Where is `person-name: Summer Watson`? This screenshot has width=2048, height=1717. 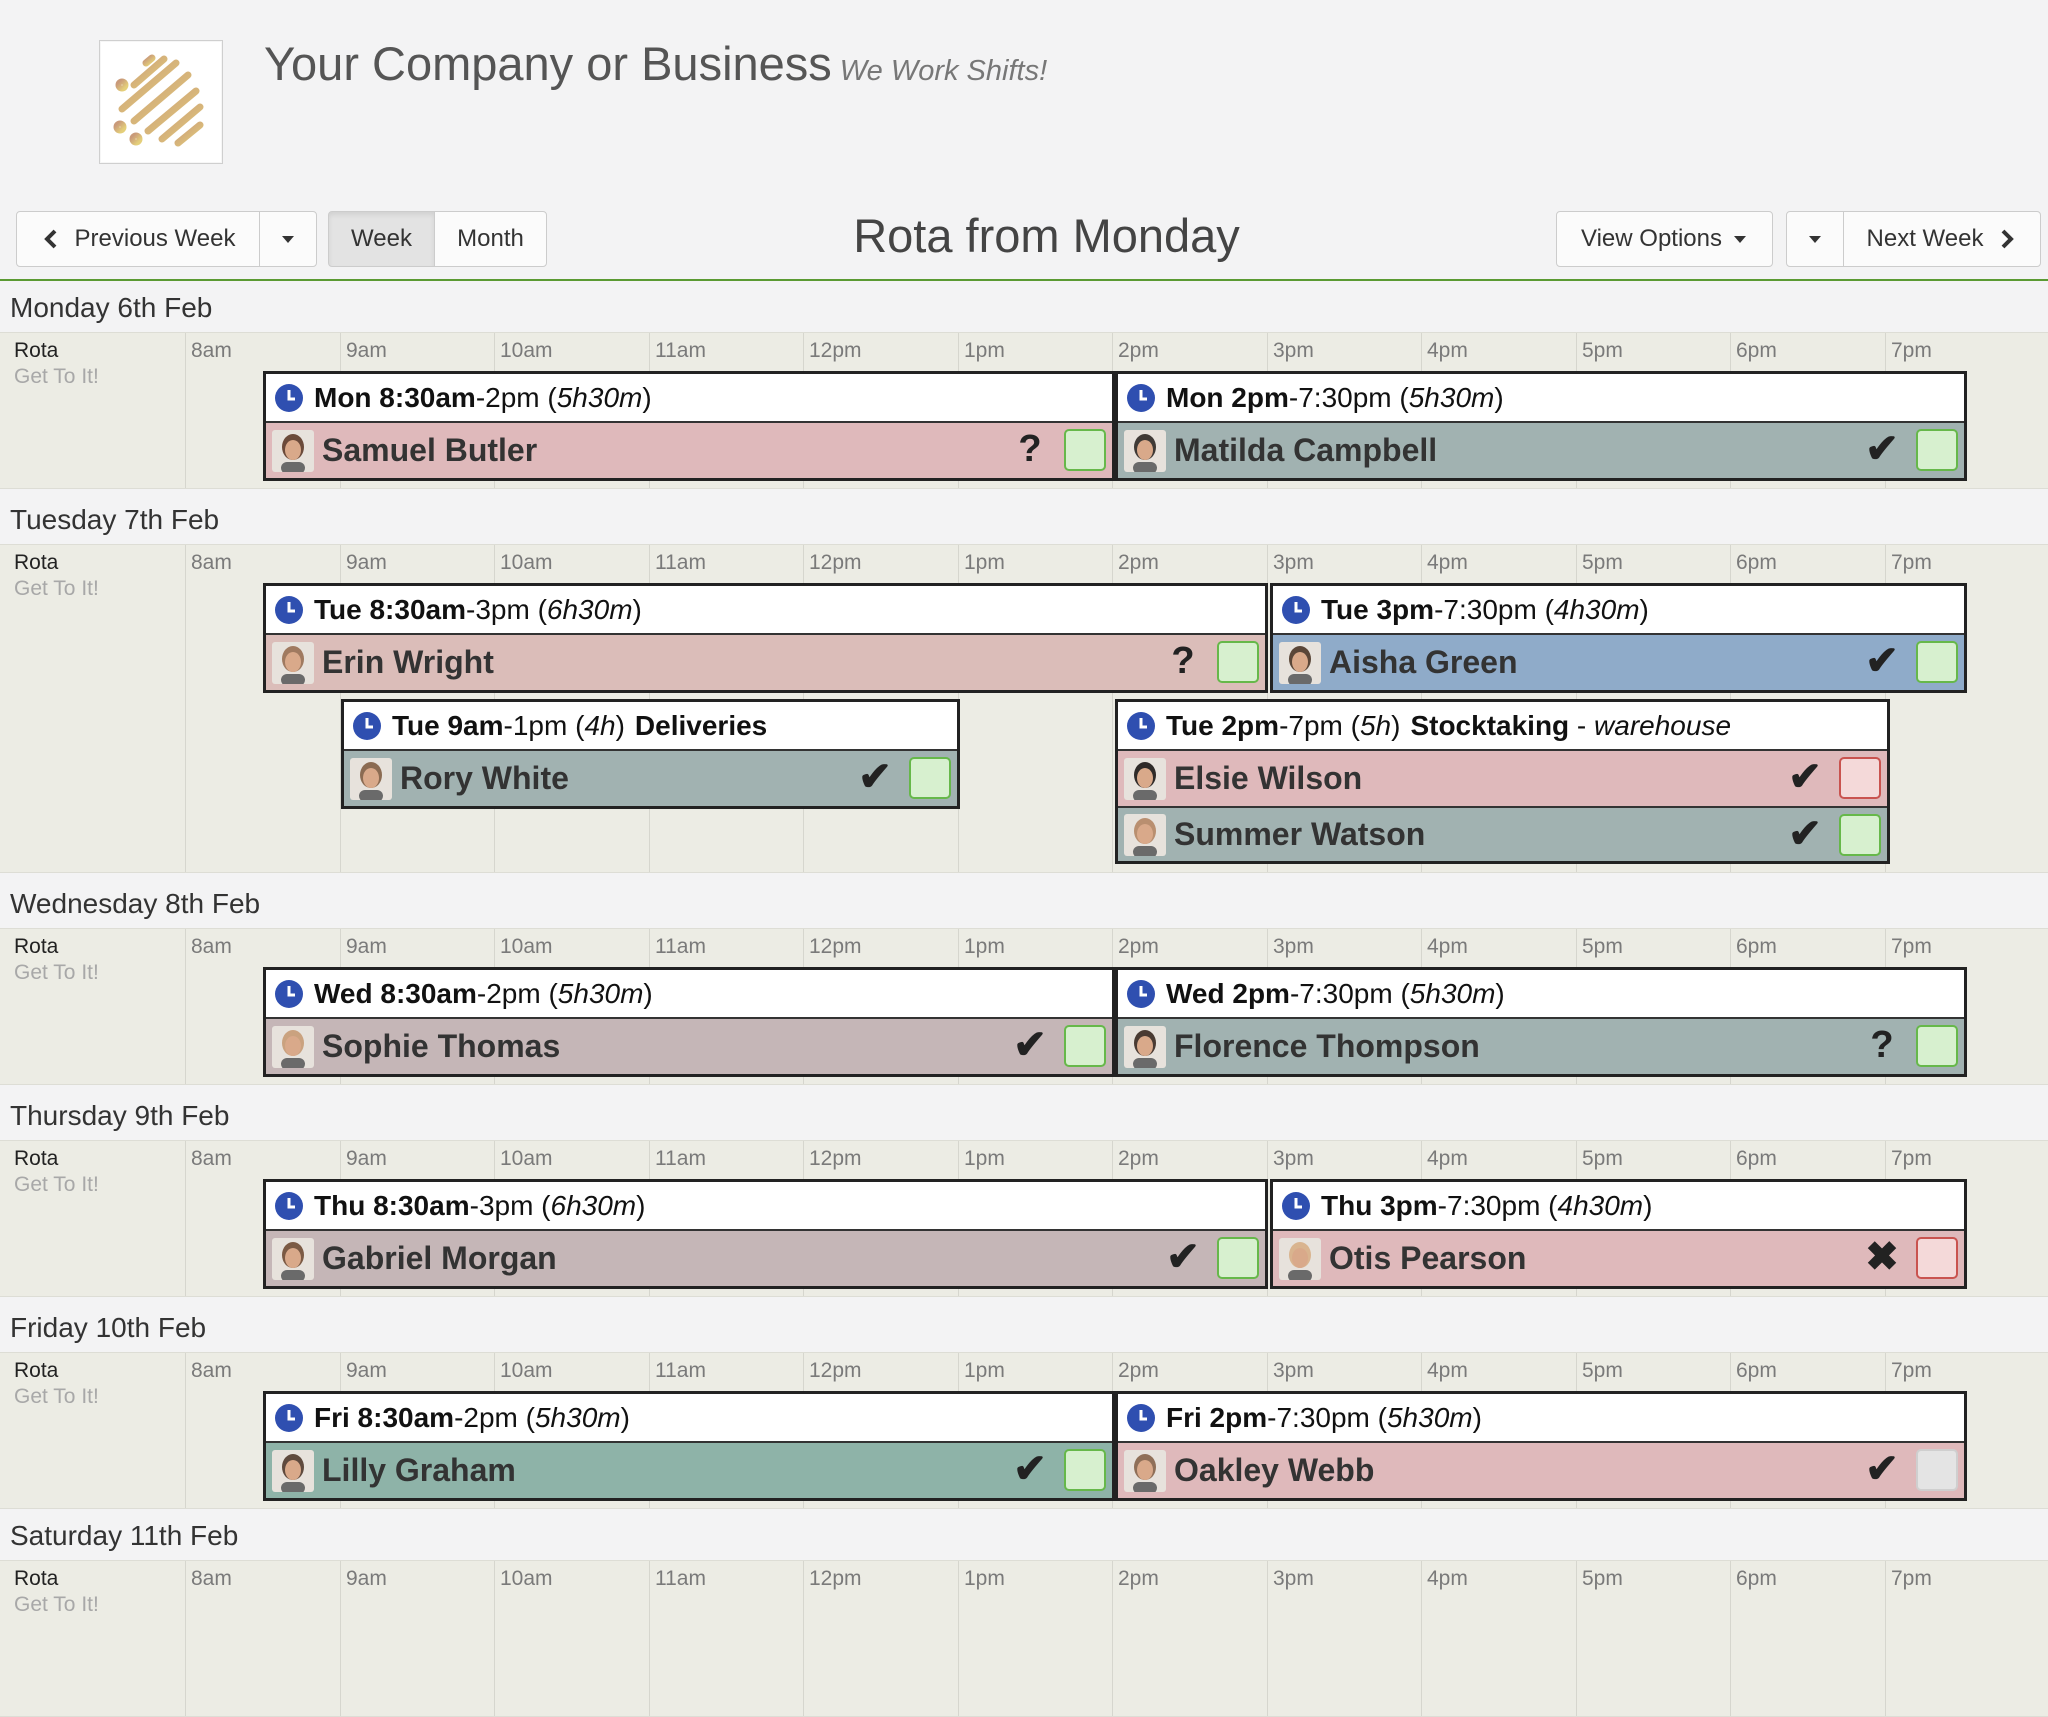 person-name: Summer Watson is located at coordinates (1300, 834).